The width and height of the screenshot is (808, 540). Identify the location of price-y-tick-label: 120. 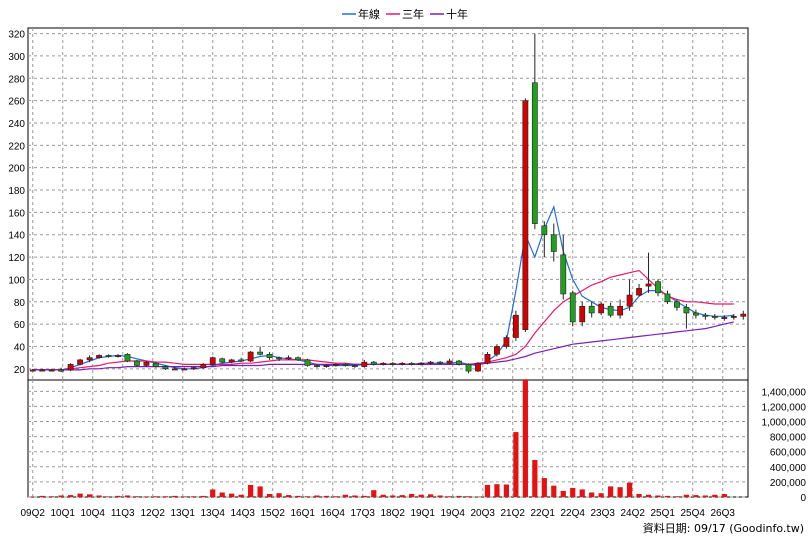
(16, 258).